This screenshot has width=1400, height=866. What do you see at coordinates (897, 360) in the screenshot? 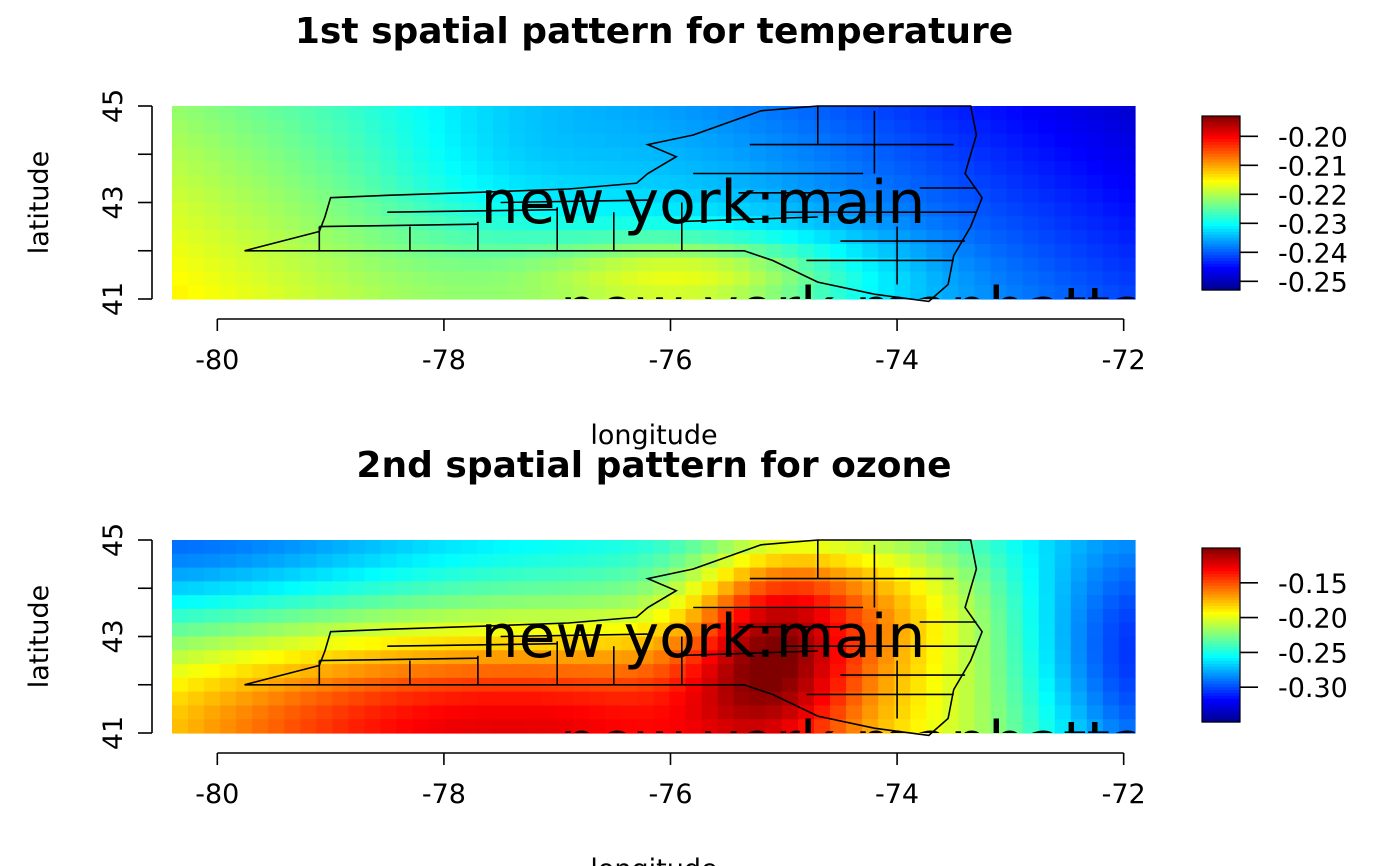
I see `x-tick-label: -74` at bounding box center [897, 360].